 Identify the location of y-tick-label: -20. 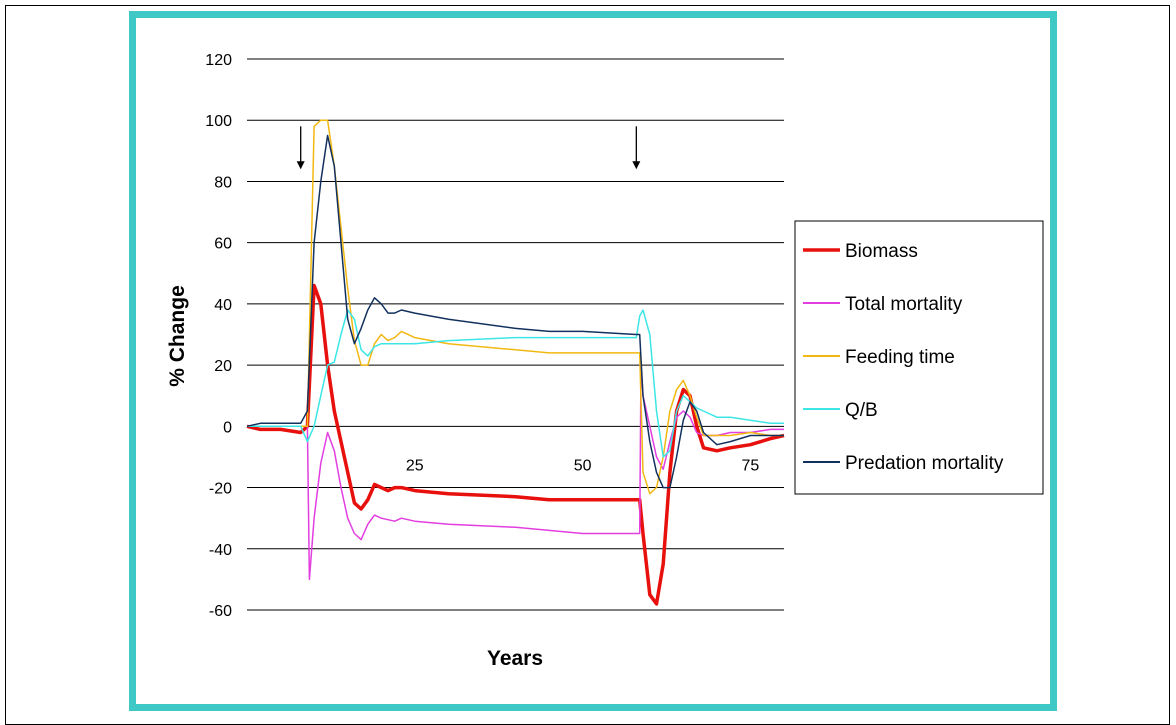
(220, 489).